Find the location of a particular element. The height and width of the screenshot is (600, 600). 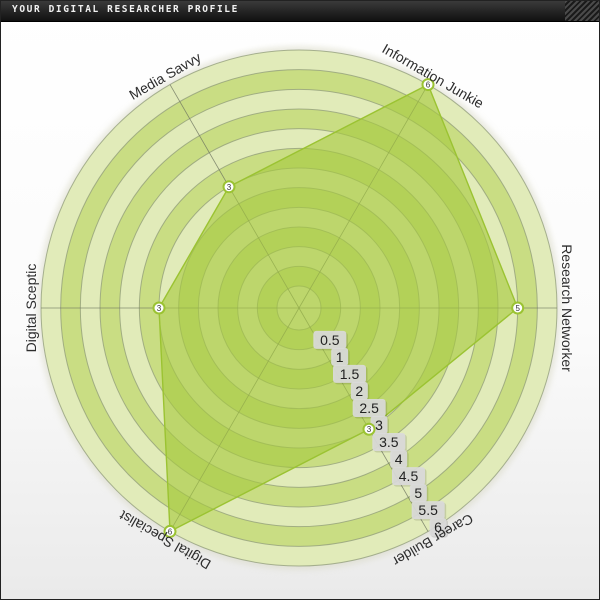

data-point-label: 5 is located at coordinates (517, 308).